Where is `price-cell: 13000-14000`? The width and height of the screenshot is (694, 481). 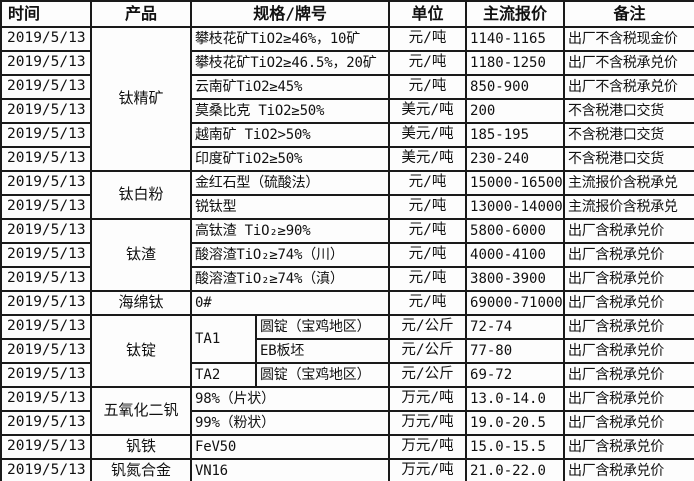 price-cell: 13000-14000 is located at coordinates (515, 207).